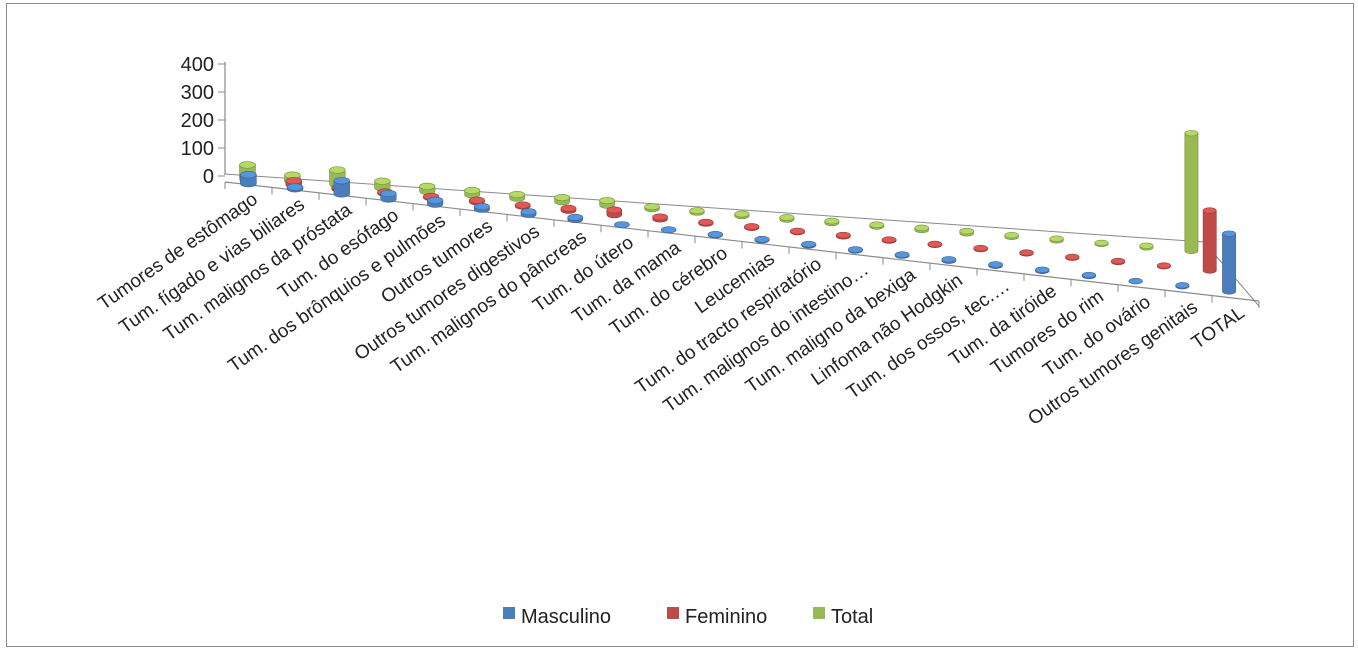 The height and width of the screenshot is (650, 1358). I want to click on y-tick-label: 0, so click(208, 177).